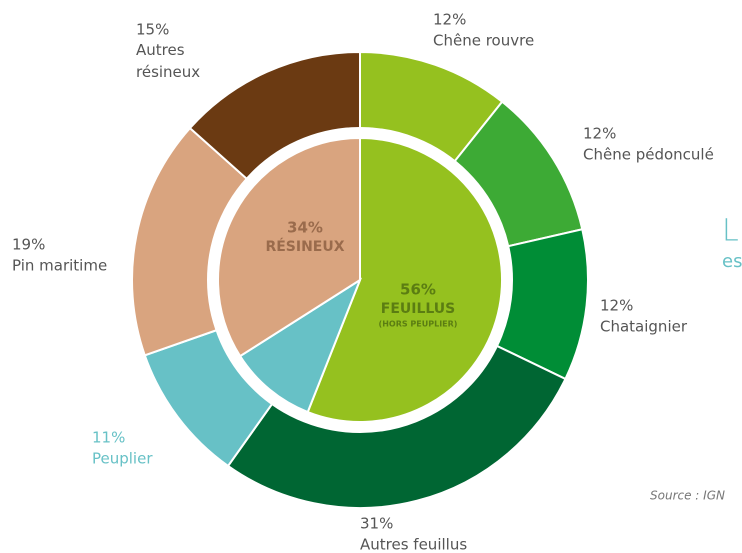  I want to click on value-label: 15%, so click(152, 30).